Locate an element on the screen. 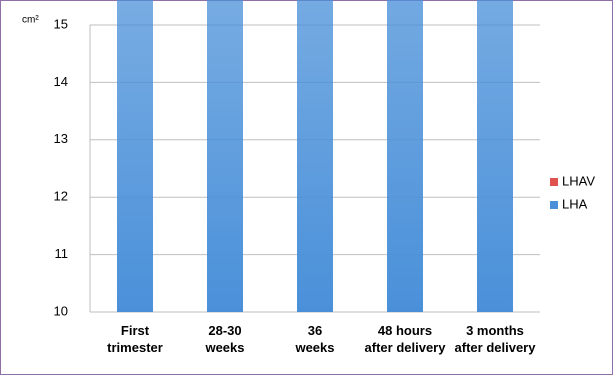 The width and height of the screenshot is (613, 375). y-tick-label: 14 is located at coordinates (61, 81).